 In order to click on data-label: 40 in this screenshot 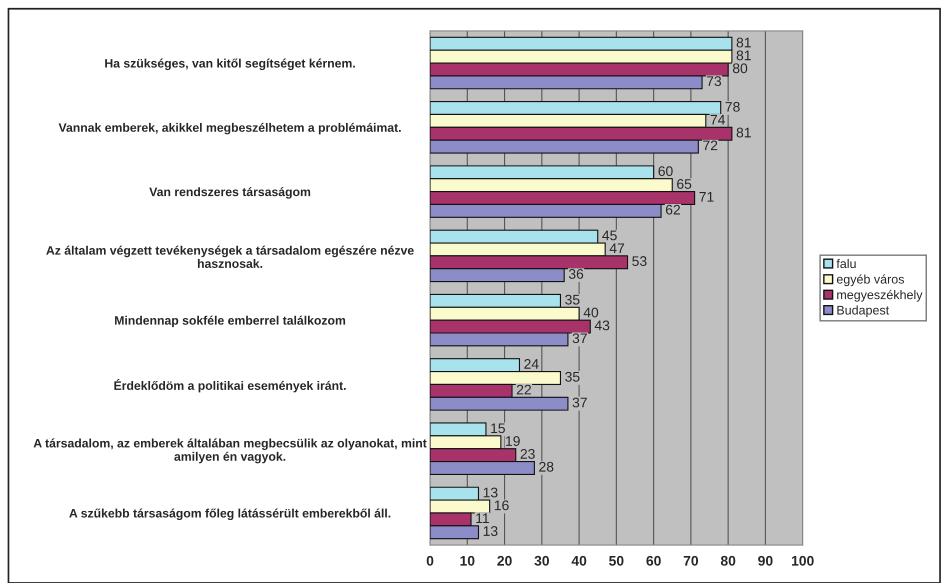, I will do `click(591, 313)`.